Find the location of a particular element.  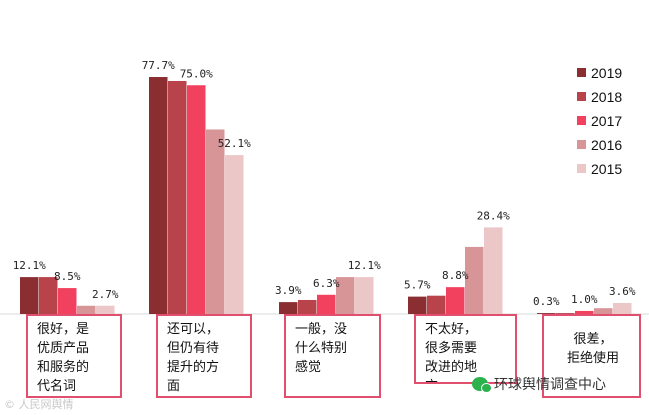

bar-2017-cat2 is located at coordinates (326, 304).